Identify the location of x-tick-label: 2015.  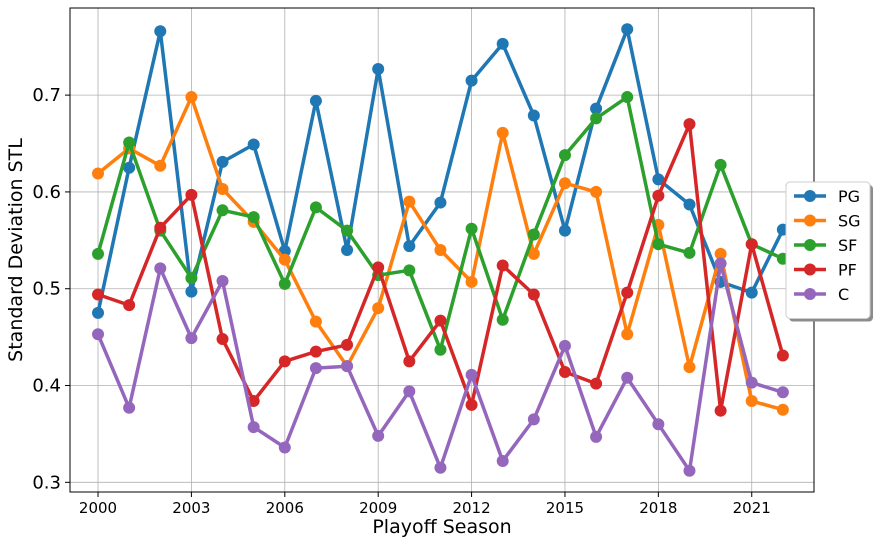
(565, 508).